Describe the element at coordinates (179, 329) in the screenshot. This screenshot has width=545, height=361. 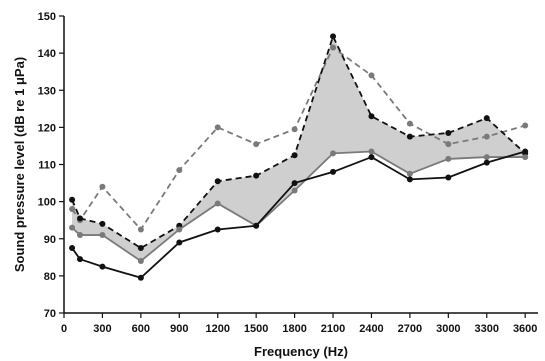
I see `x-tick-label: 900` at that location.